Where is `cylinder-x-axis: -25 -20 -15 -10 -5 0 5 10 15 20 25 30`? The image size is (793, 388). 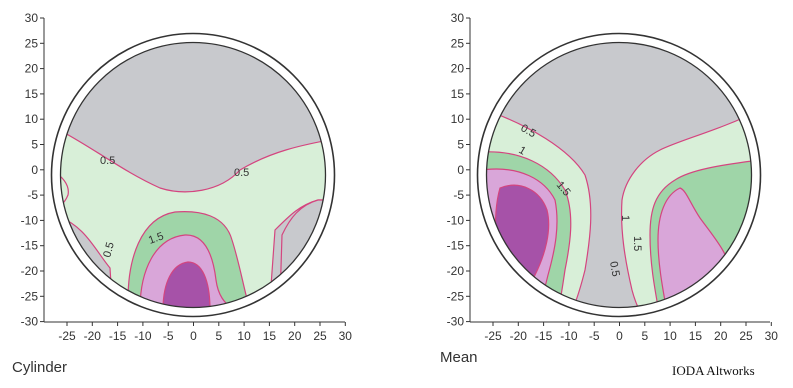
cylinder-x-axis: -25 -20 -15 -10 -5 0 5 10 15 20 25 30 is located at coordinates (198, 332).